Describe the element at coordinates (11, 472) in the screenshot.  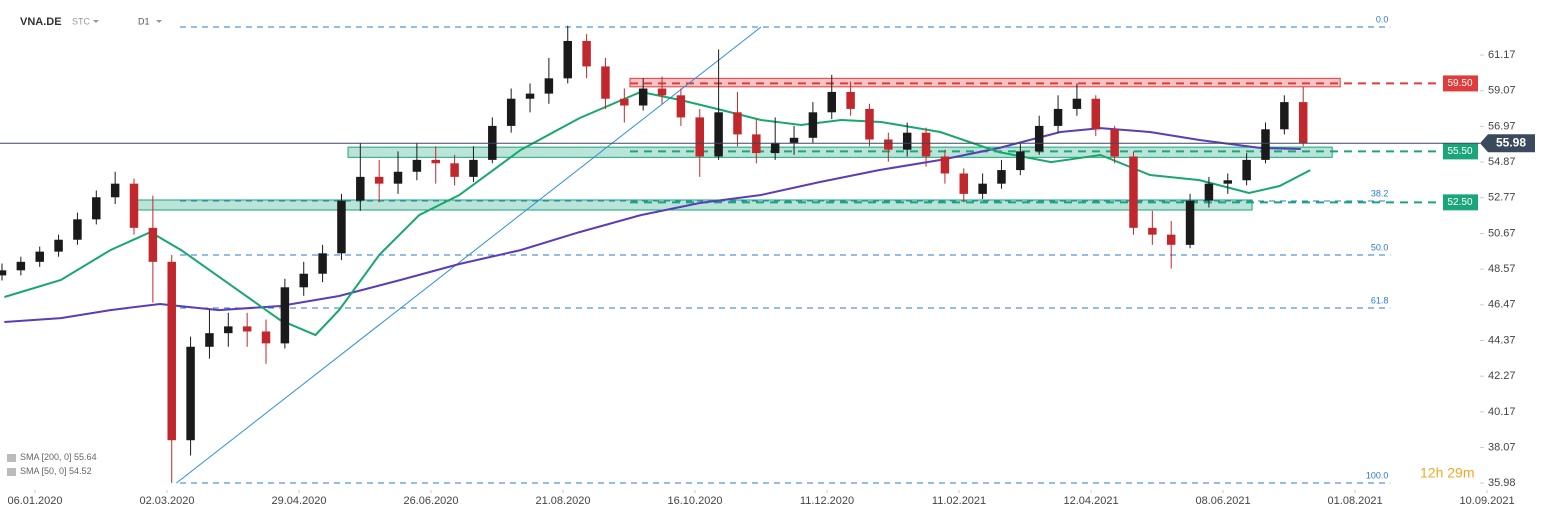
I see `legend-icon` at that location.